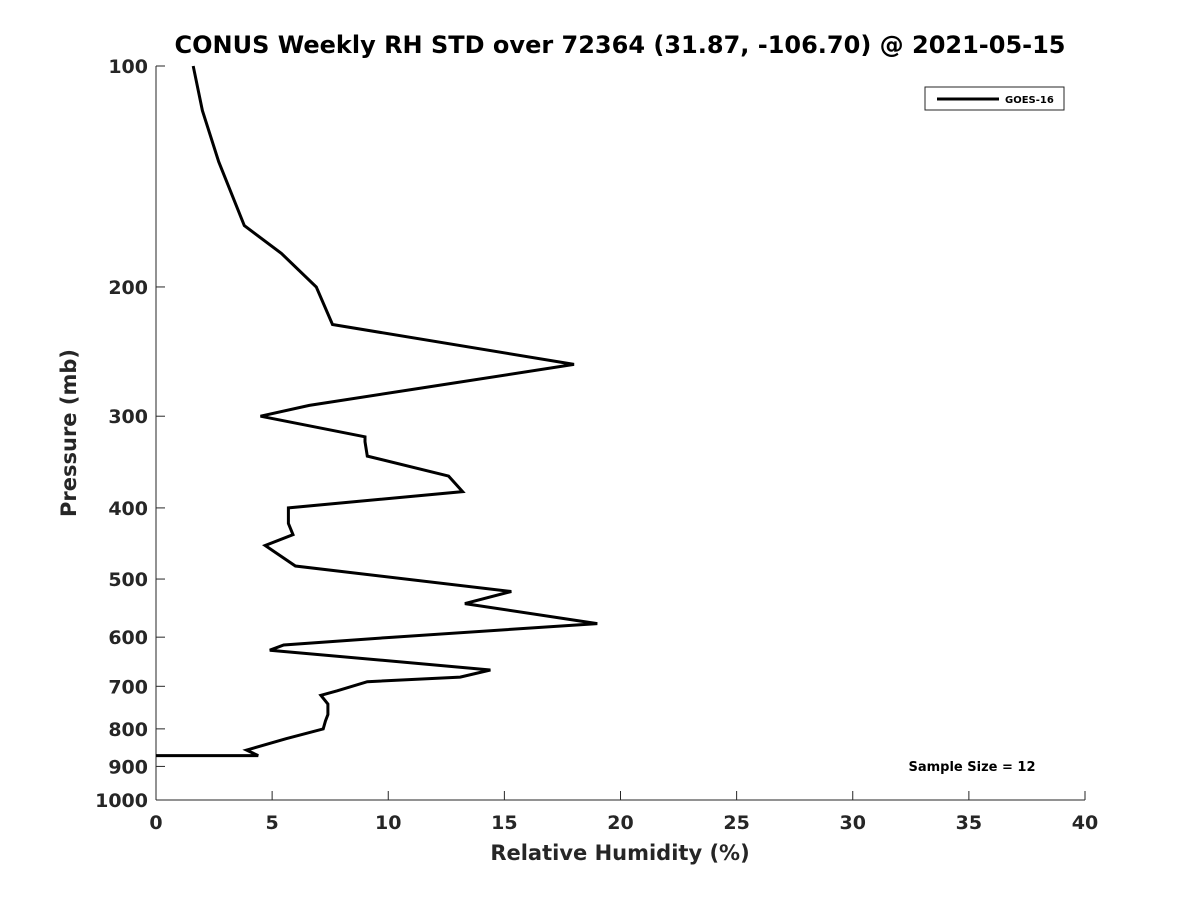  What do you see at coordinates (969, 823) in the screenshot?
I see `x-tick-label: 35` at bounding box center [969, 823].